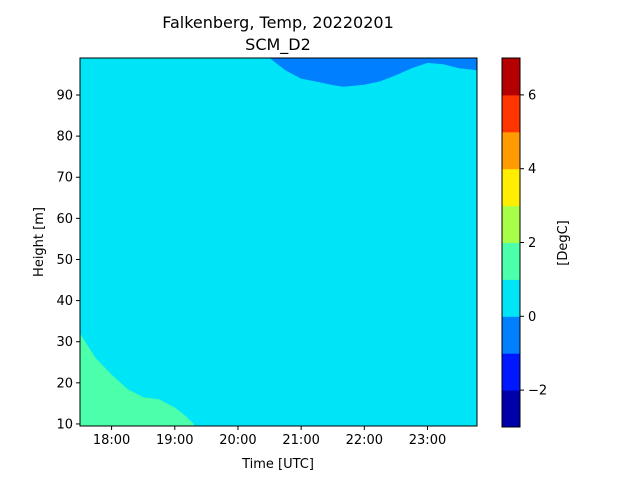 The width and height of the screenshot is (640, 480). Describe the element at coordinates (278, 45) in the screenshot. I see `chart-title-line2: SCM_D2` at that location.